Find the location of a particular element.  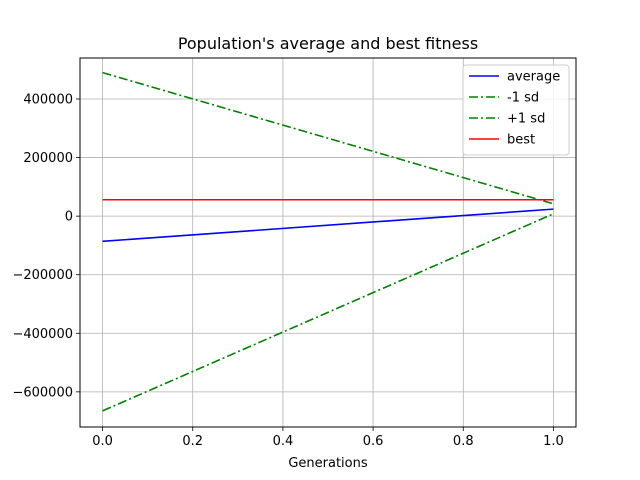

x-tick-label: 1.0 is located at coordinates (553, 441).